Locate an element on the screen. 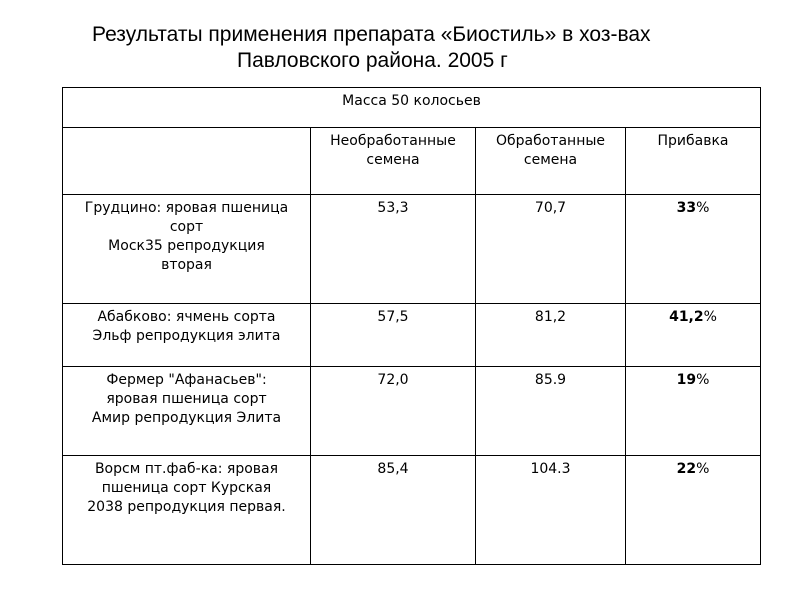 The width and height of the screenshot is (794, 595). untreated-value: 85,4 is located at coordinates (393, 510).